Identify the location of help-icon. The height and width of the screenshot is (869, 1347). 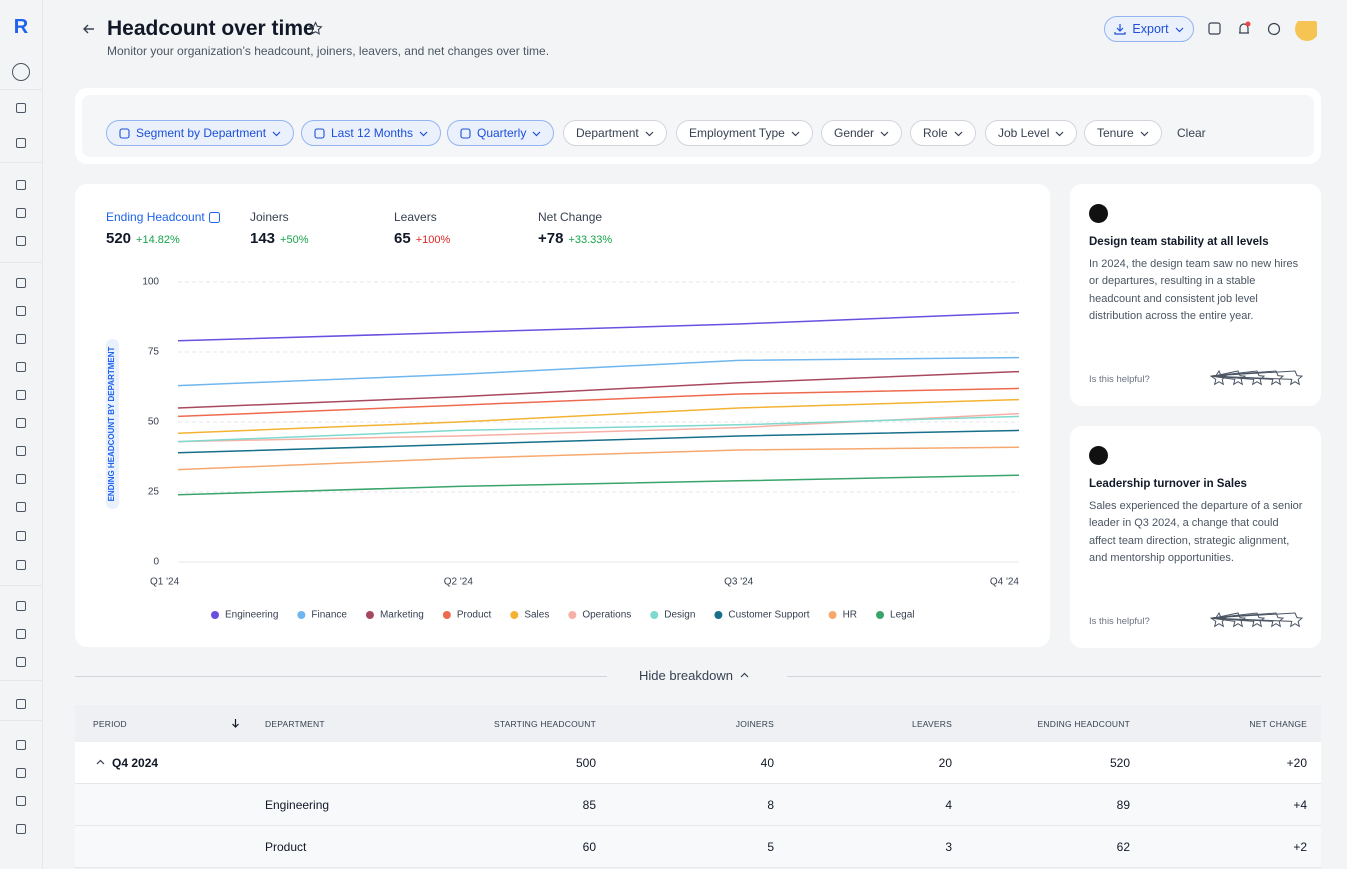
(1274, 29).